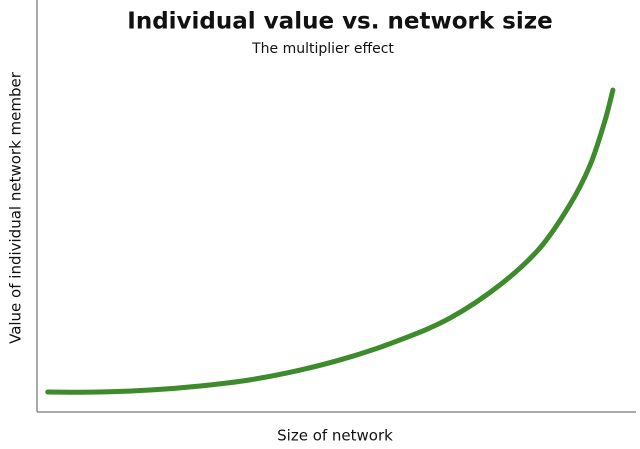 Image resolution: width=640 pixels, height=449 pixels. I want to click on y-axis-label: Value of individual network member, so click(16, 207).